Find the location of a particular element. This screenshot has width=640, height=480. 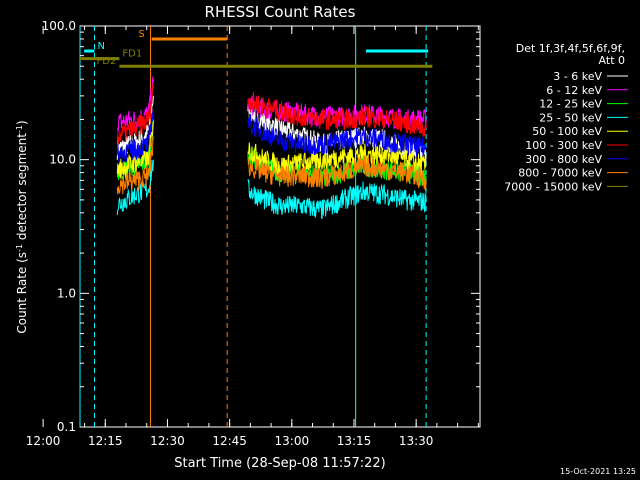

legend-label: 300 - 800 keV is located at coordinates (563, 159).